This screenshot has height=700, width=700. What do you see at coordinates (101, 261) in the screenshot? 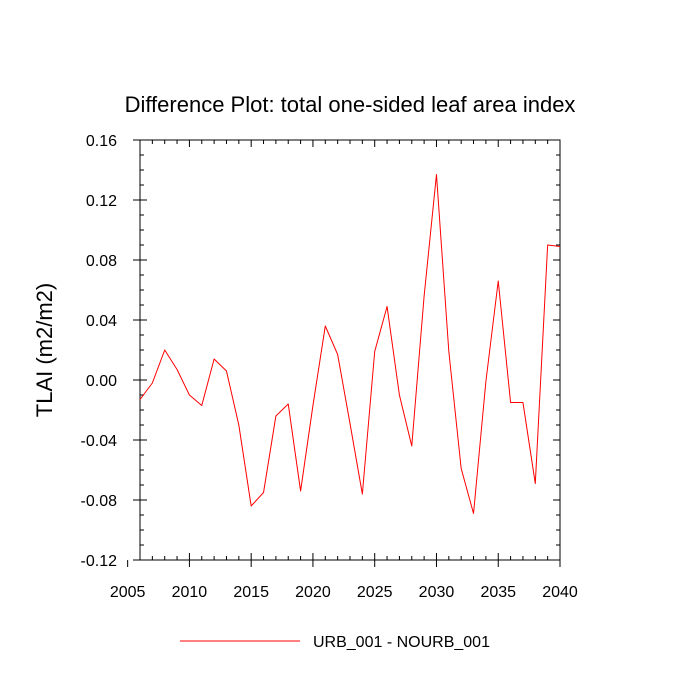
I see `y-tick-label: 0.08` at bounding box center [101, 261].